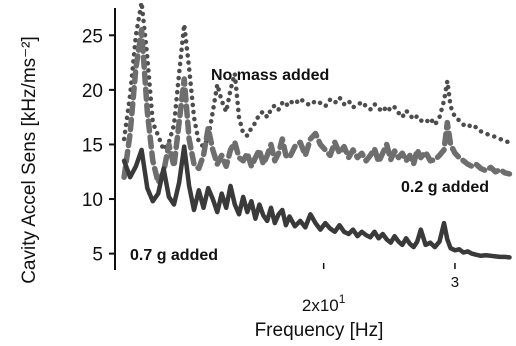 The image size is (516, 346). Describe the element at coordinates (319, 330) in the screenshot. I see `x-axis-title: Frequency [Hz]` at that location.